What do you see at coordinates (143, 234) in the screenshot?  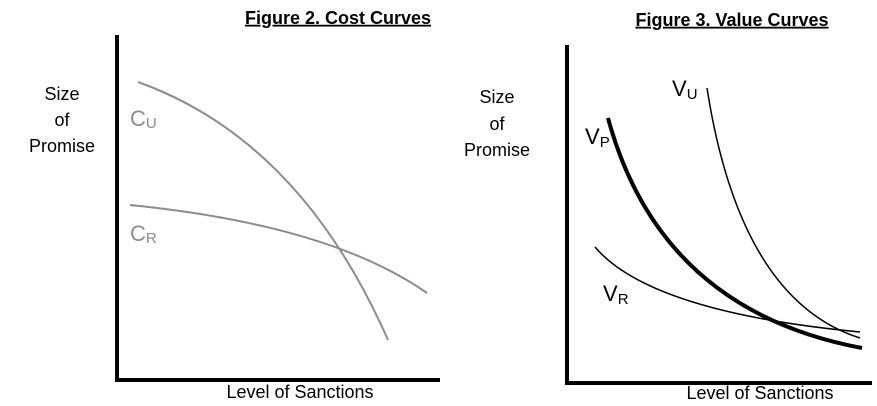 I see `curve-label: CR` at bounding box center [143, 234].